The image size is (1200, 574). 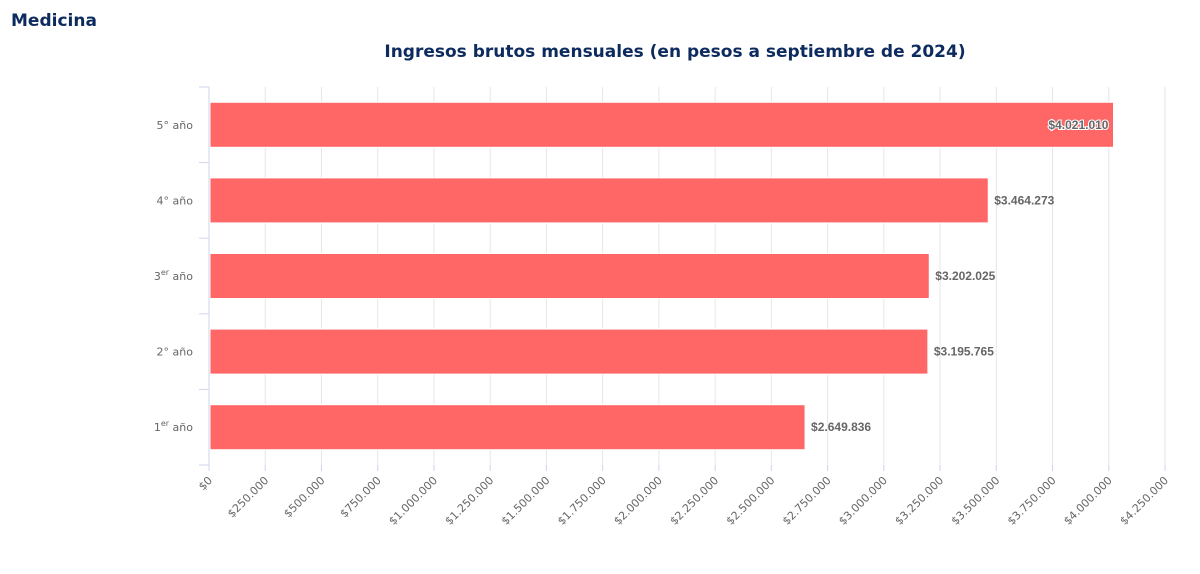 I want to click on data-label: $3.464.273, so click(x=1024, y=200).